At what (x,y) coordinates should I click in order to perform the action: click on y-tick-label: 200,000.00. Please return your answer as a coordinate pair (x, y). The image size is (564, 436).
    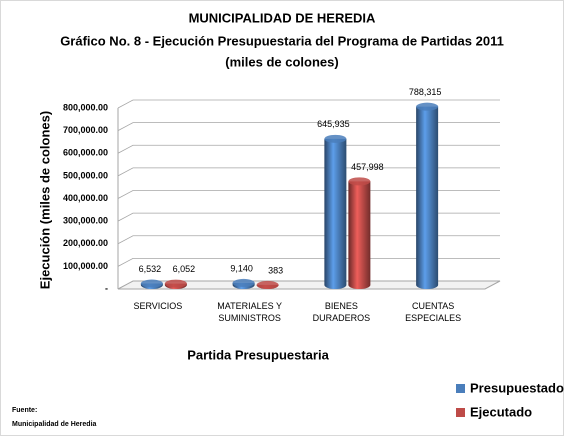
    Looking at the image, I should click on (85, 243).